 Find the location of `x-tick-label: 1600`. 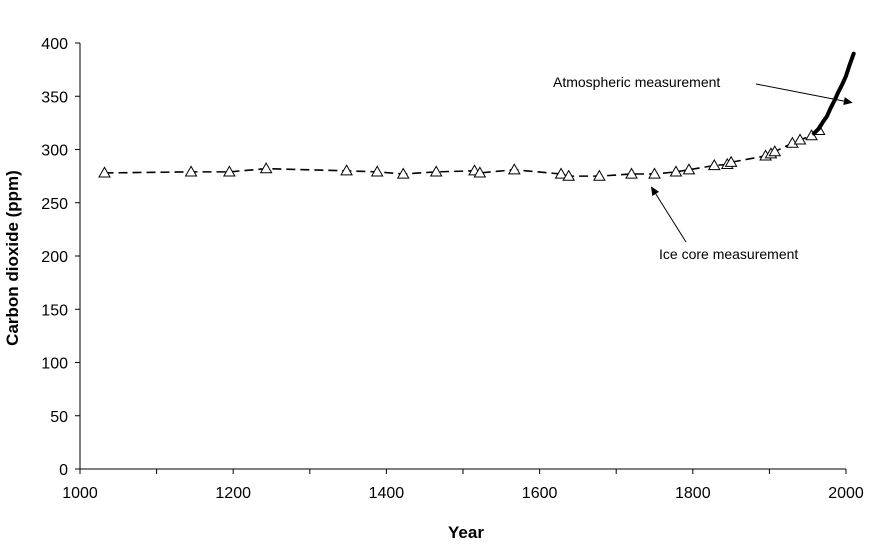

x-tick-label: 1600 is located at coordinates (540, 493).